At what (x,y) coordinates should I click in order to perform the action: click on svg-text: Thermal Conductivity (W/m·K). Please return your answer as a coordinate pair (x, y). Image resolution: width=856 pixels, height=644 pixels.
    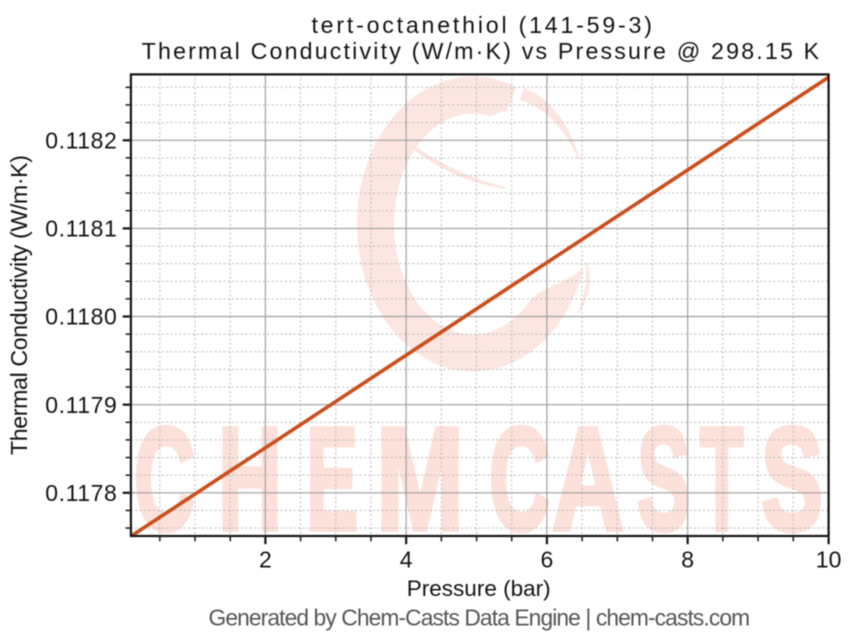
    Looking at the image, I should click on (19, 305).